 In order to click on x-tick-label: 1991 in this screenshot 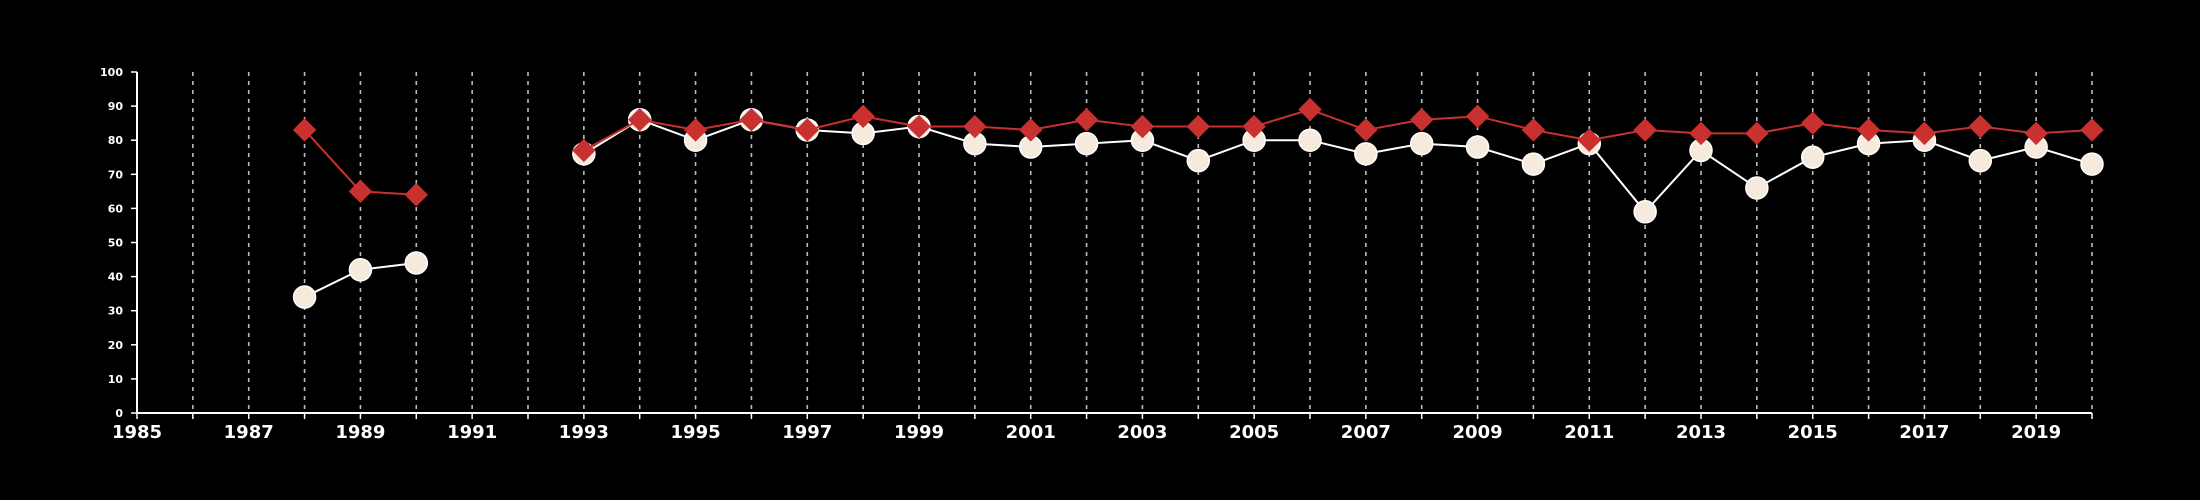, I will do `click(472, 432)`.